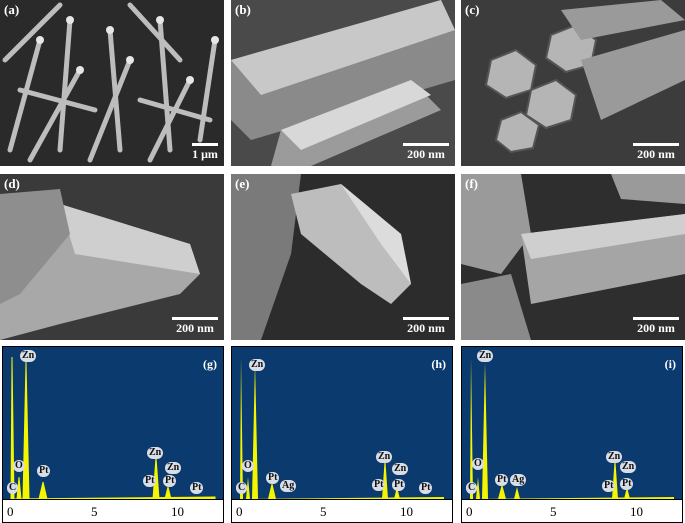 This screenshot has width=685, height=523. I want to click on sem-panel-d: (d) 200 nm, so click(112, 257).